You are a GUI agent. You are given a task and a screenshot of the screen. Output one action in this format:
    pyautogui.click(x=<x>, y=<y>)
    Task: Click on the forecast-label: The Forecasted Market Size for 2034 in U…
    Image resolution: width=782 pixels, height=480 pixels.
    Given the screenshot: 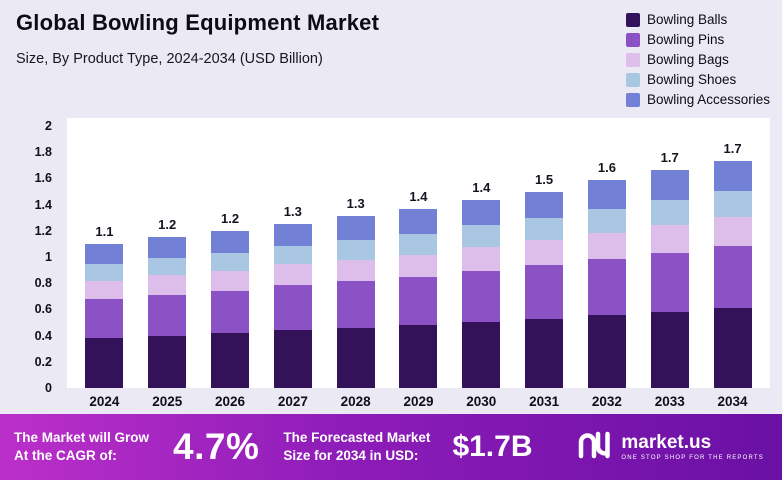 What is the action you would take?
    pyautogui.click(x=357, y=446)
    